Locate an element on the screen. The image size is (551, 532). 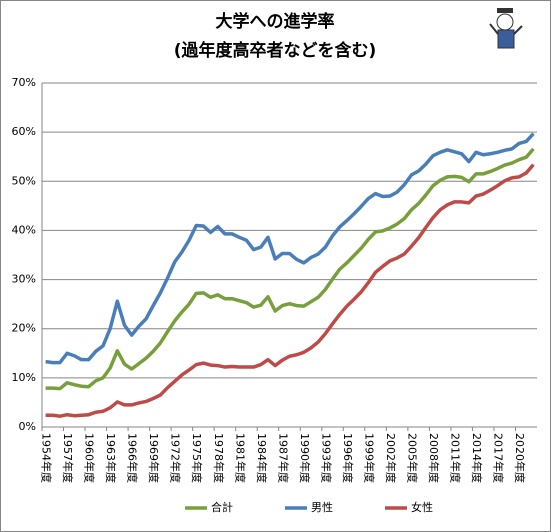
x-tick-label: 1993年度 is located at coordinates (326, 458).